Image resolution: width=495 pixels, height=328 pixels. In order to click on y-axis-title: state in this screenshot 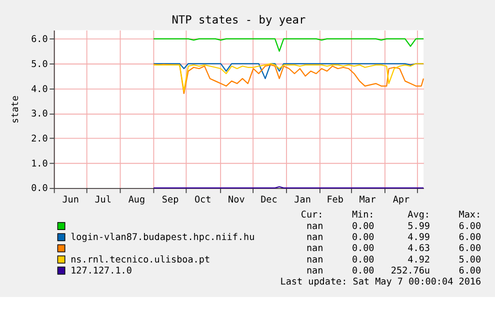, I will do `click(16, 109)`.